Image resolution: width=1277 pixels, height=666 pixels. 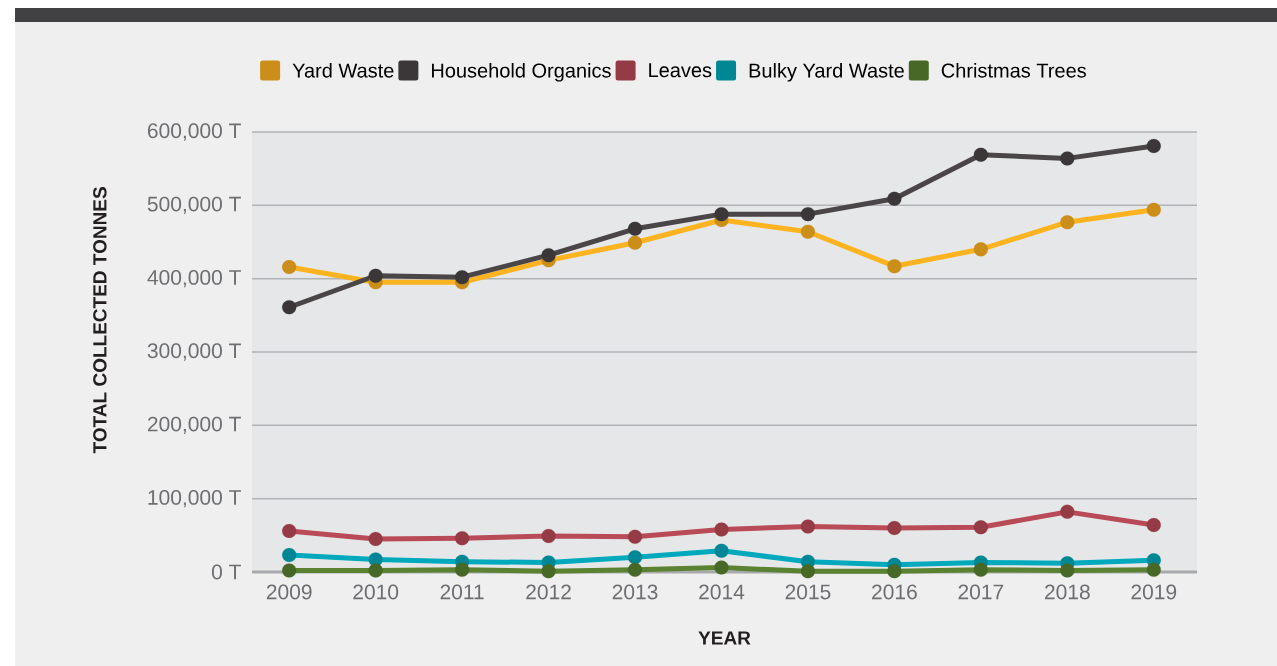 I want to click on y-tick-label: 400,000 T, so click(x=194, y=278).